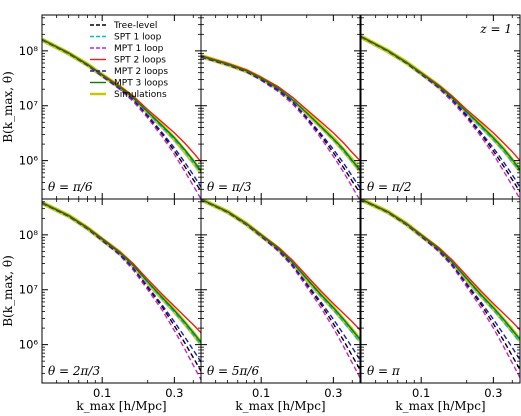 The width and height of the screenshot is (521, 416). I want to click on legend-label: SPT 1 loop, so click(138, 38).